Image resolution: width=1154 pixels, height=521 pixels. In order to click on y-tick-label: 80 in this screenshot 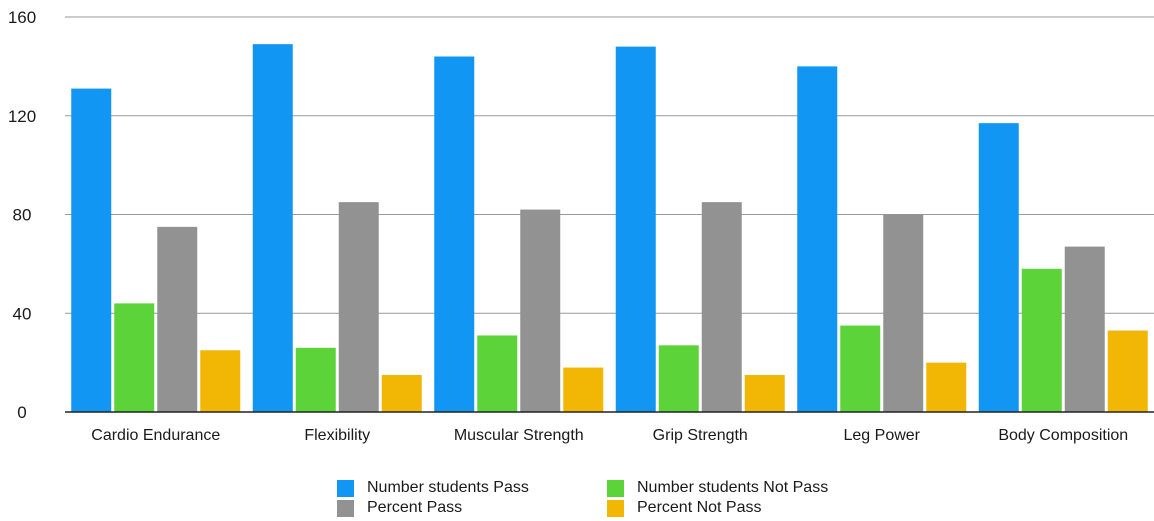, I will do `click(22, 215)`.